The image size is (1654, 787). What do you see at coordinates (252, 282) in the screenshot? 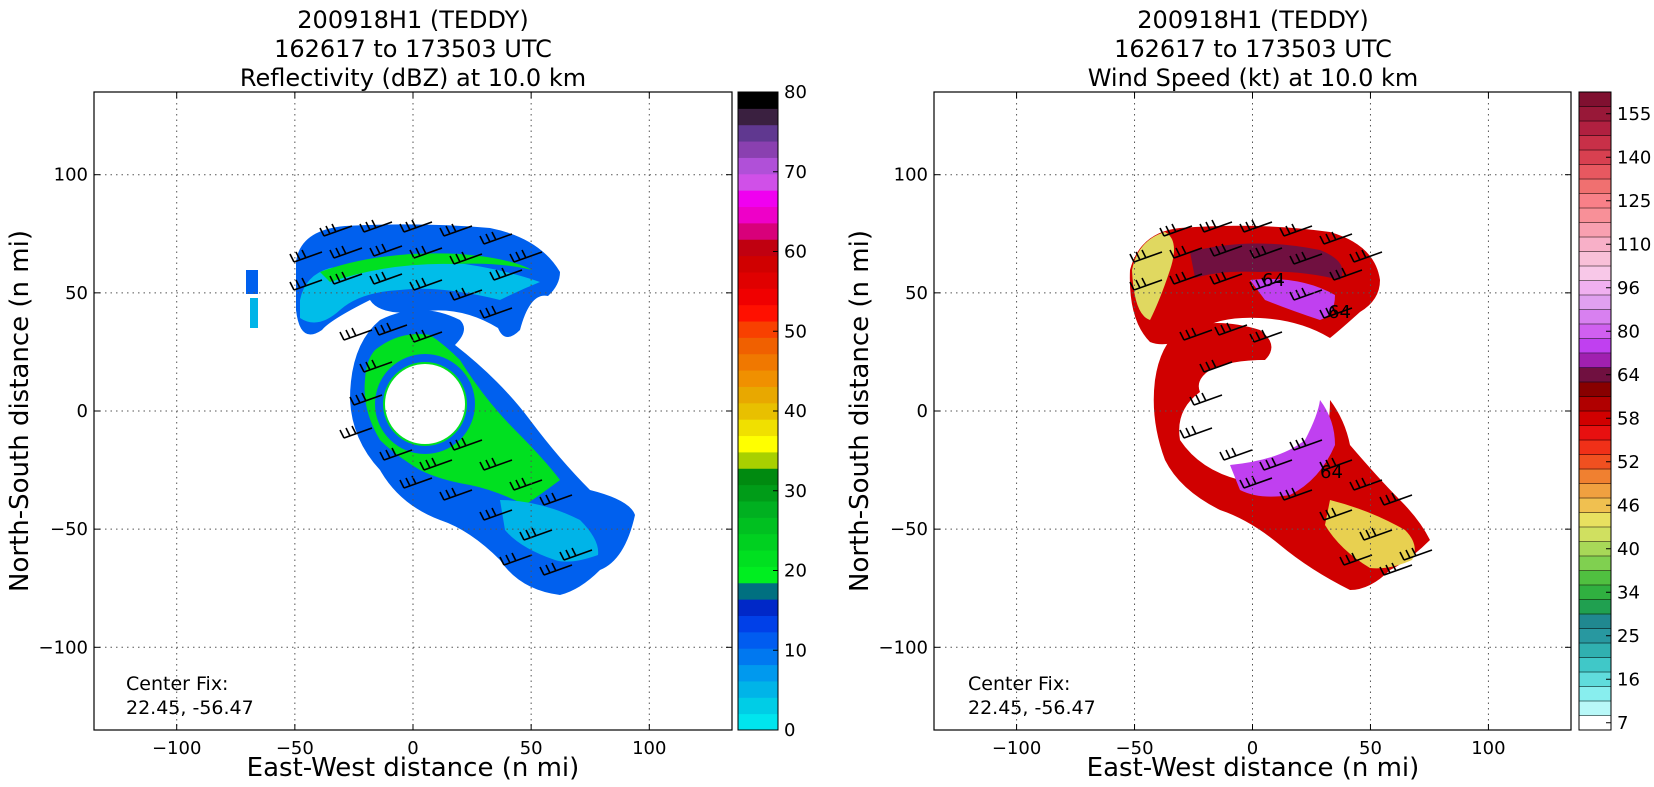
I see `reflectivity-west-echo` at bounding box center [252, 282].